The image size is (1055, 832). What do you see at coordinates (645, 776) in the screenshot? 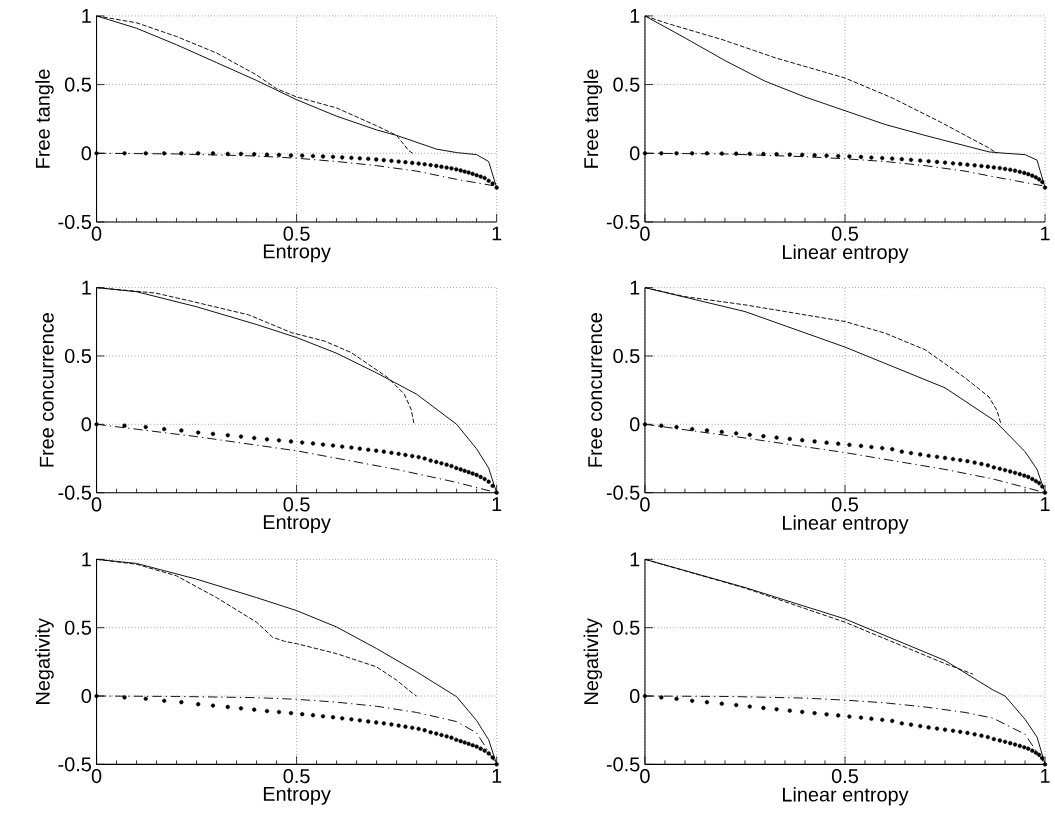
I see `x-tick-label: 0` at bounding box center [645, 776].